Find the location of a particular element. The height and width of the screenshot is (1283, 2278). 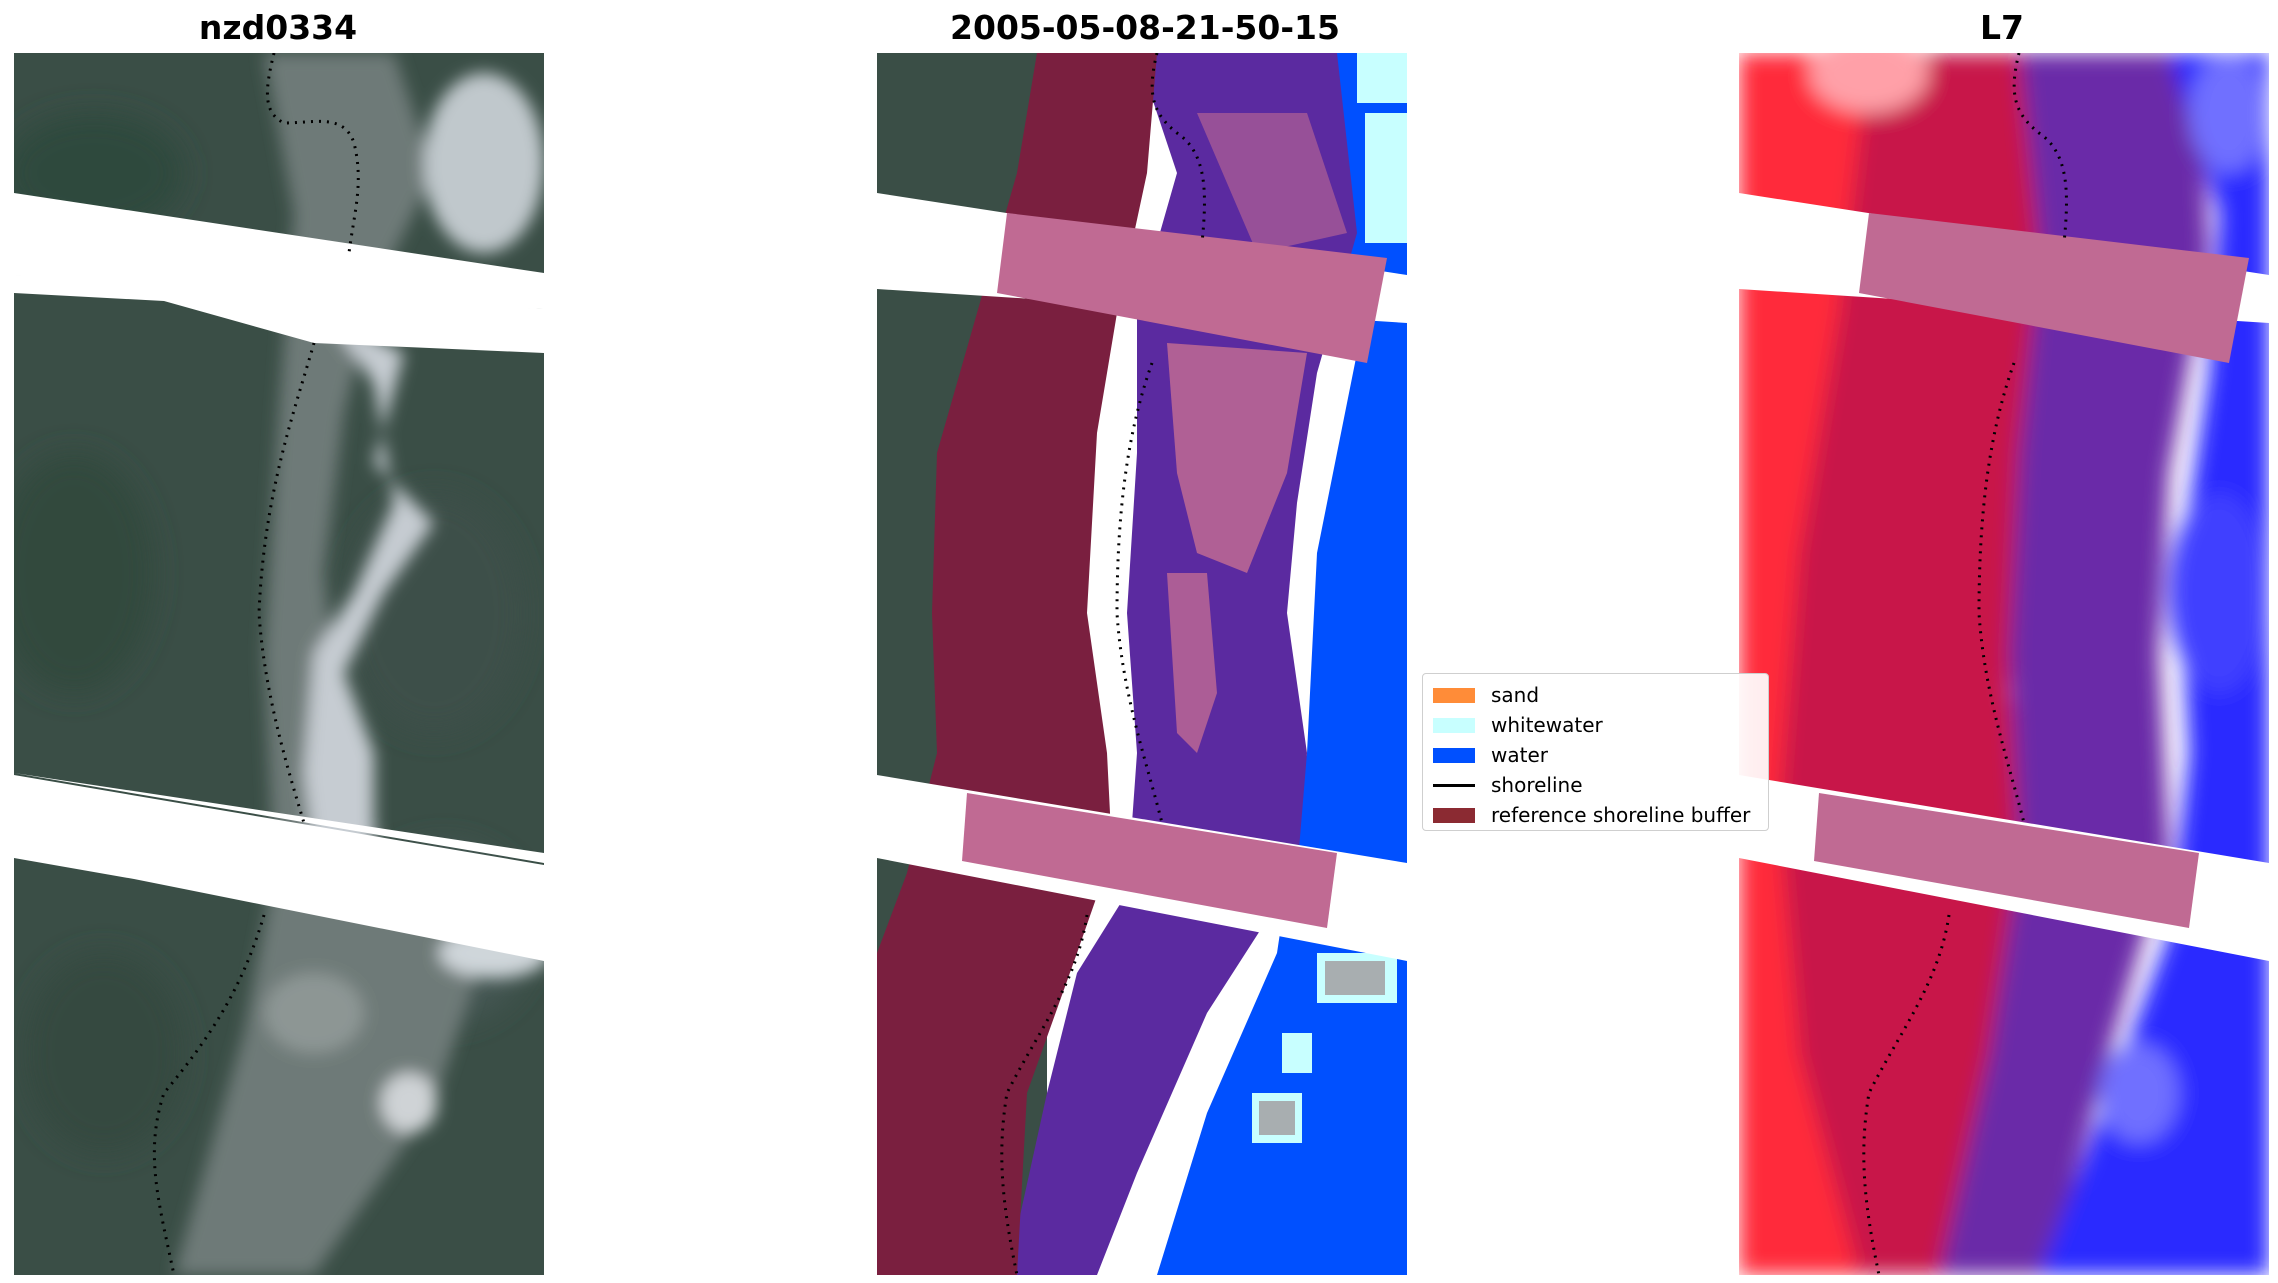

legend-label: whitewater is located at coordinates (1547, 725).